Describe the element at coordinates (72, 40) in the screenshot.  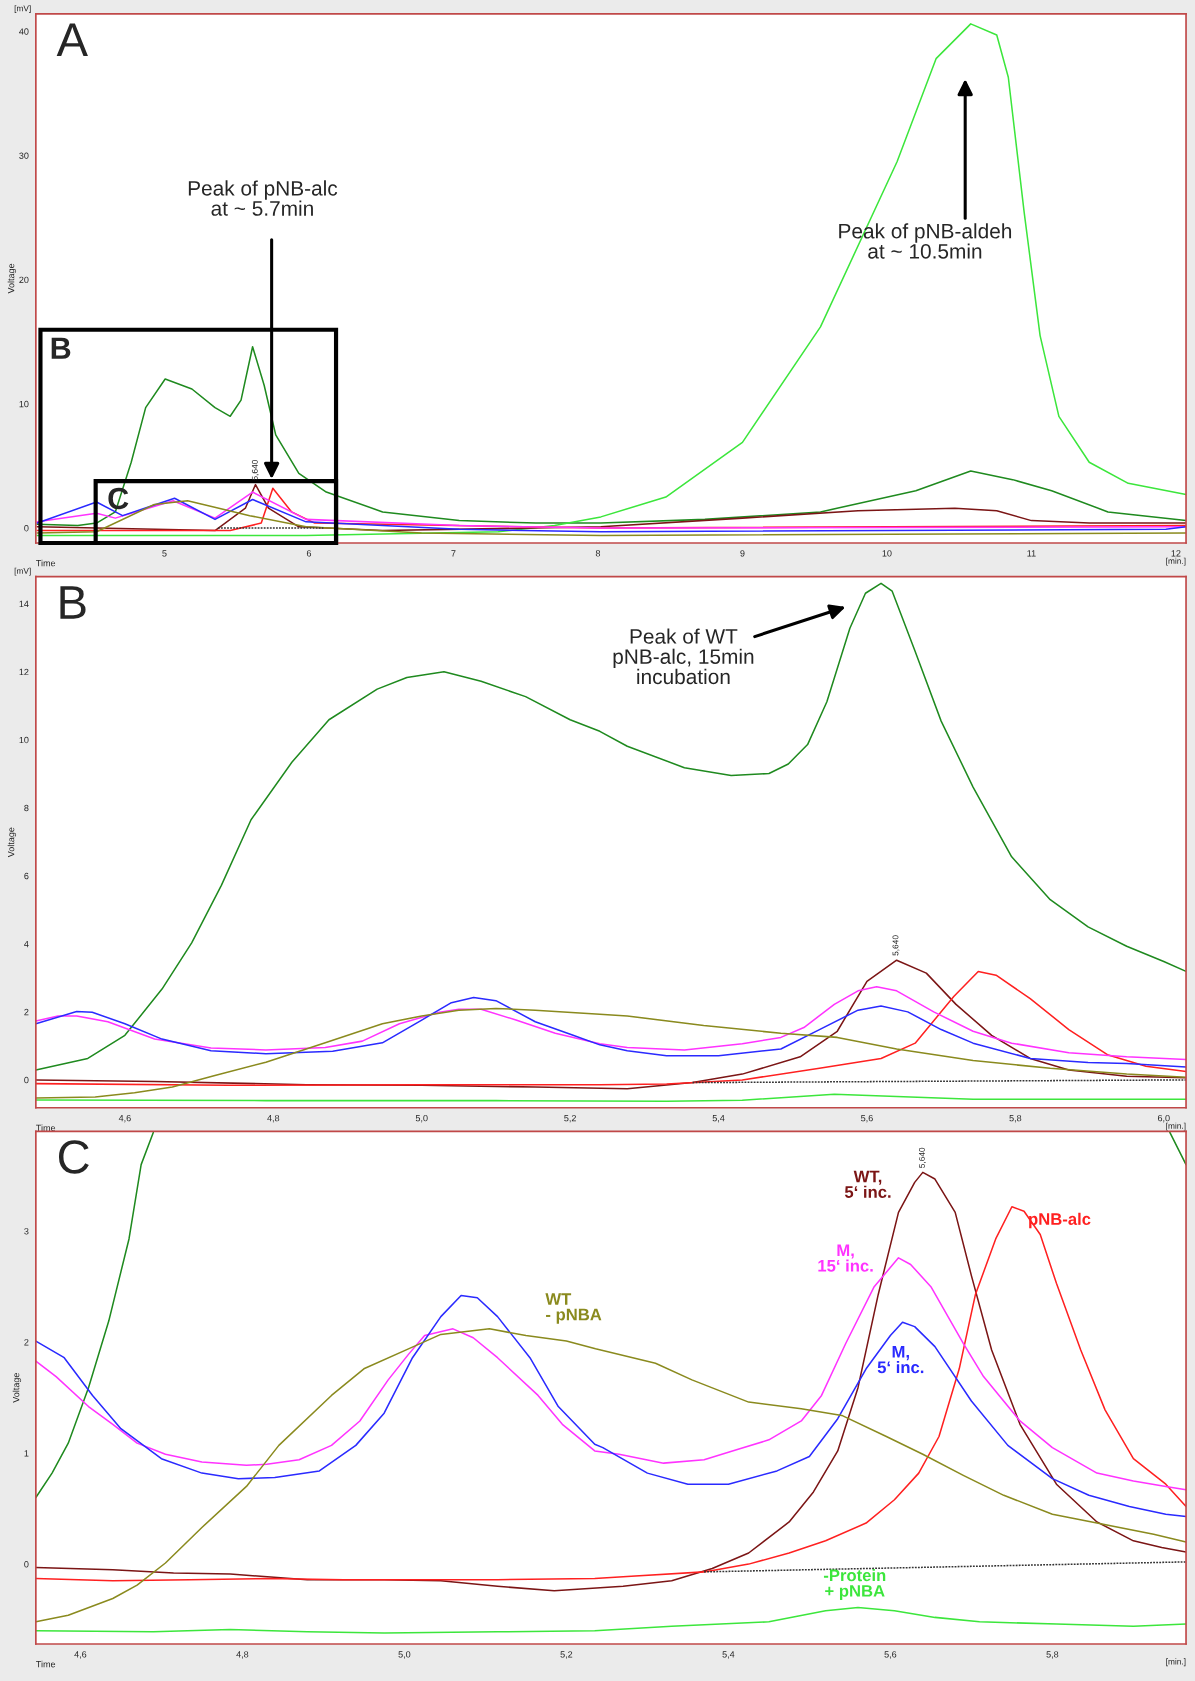
I see `chart-title: A` at that location.